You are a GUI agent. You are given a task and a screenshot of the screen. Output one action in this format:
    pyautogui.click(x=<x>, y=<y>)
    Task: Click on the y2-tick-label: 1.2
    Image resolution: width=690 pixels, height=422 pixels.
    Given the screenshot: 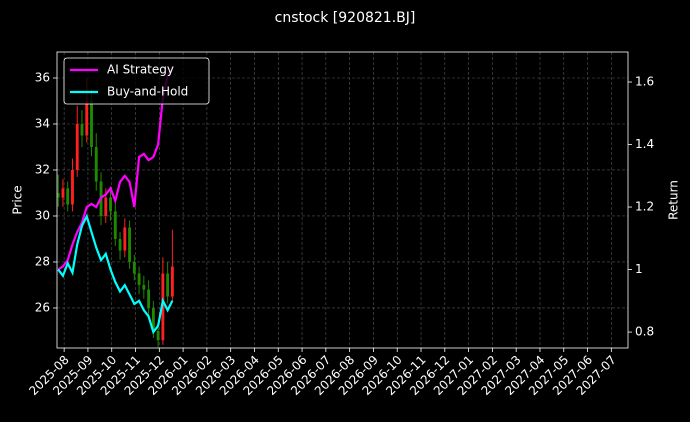 What is the action you would take?
    pyautogui.click(x=644, y=207)
    